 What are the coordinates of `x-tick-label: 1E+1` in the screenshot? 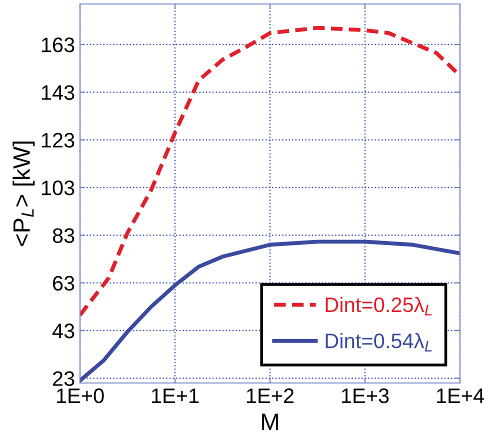 It's located at (175, 395).